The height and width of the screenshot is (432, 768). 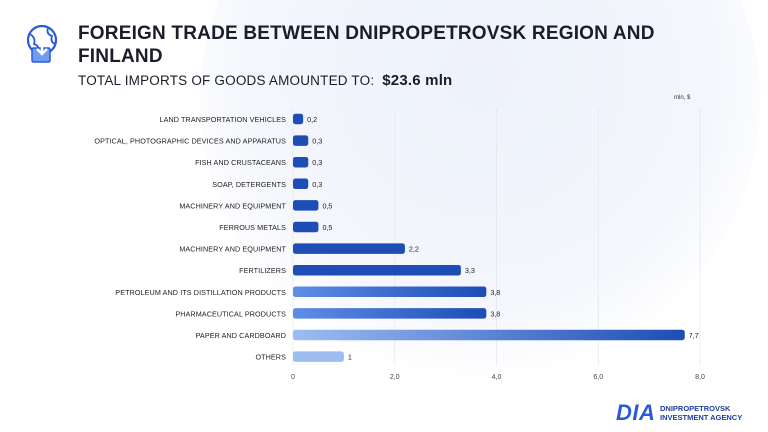 I want to click on category-label: PHARMACEUTICAL PRODUCTS, so click(x=230, y=313).